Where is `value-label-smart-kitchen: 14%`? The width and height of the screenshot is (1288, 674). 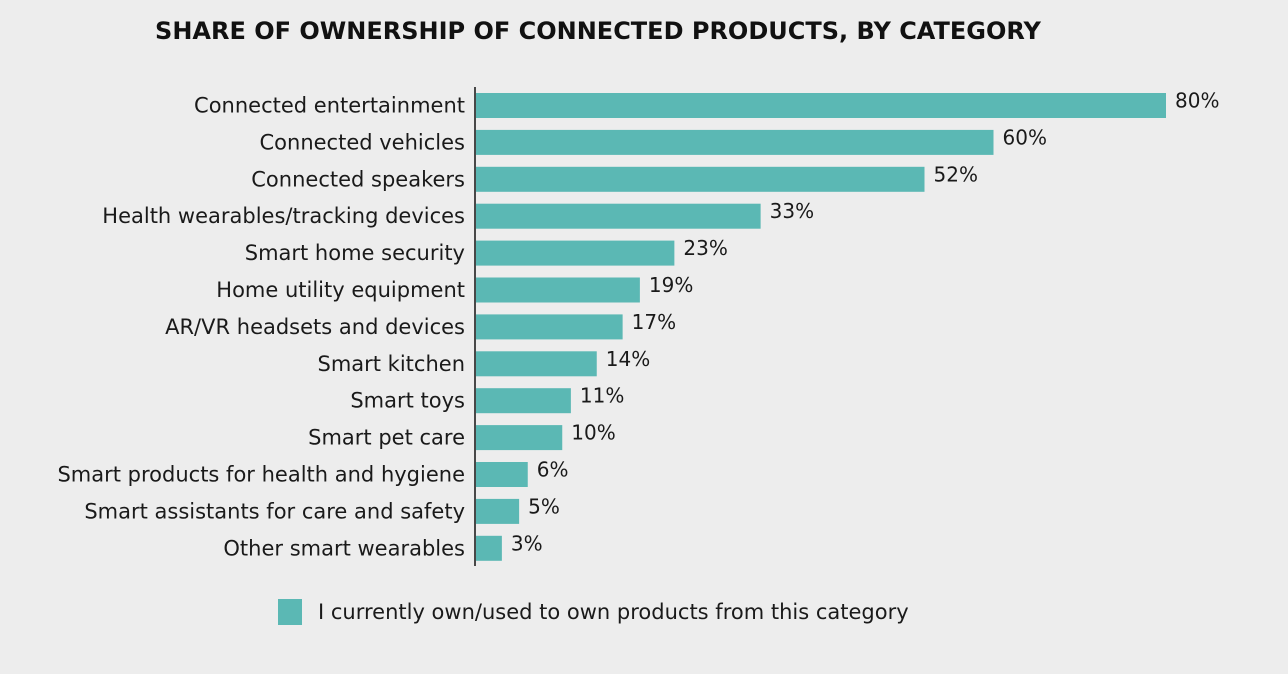
value-label-smart-kitchen: 14% is located at coordinates (628, 359).